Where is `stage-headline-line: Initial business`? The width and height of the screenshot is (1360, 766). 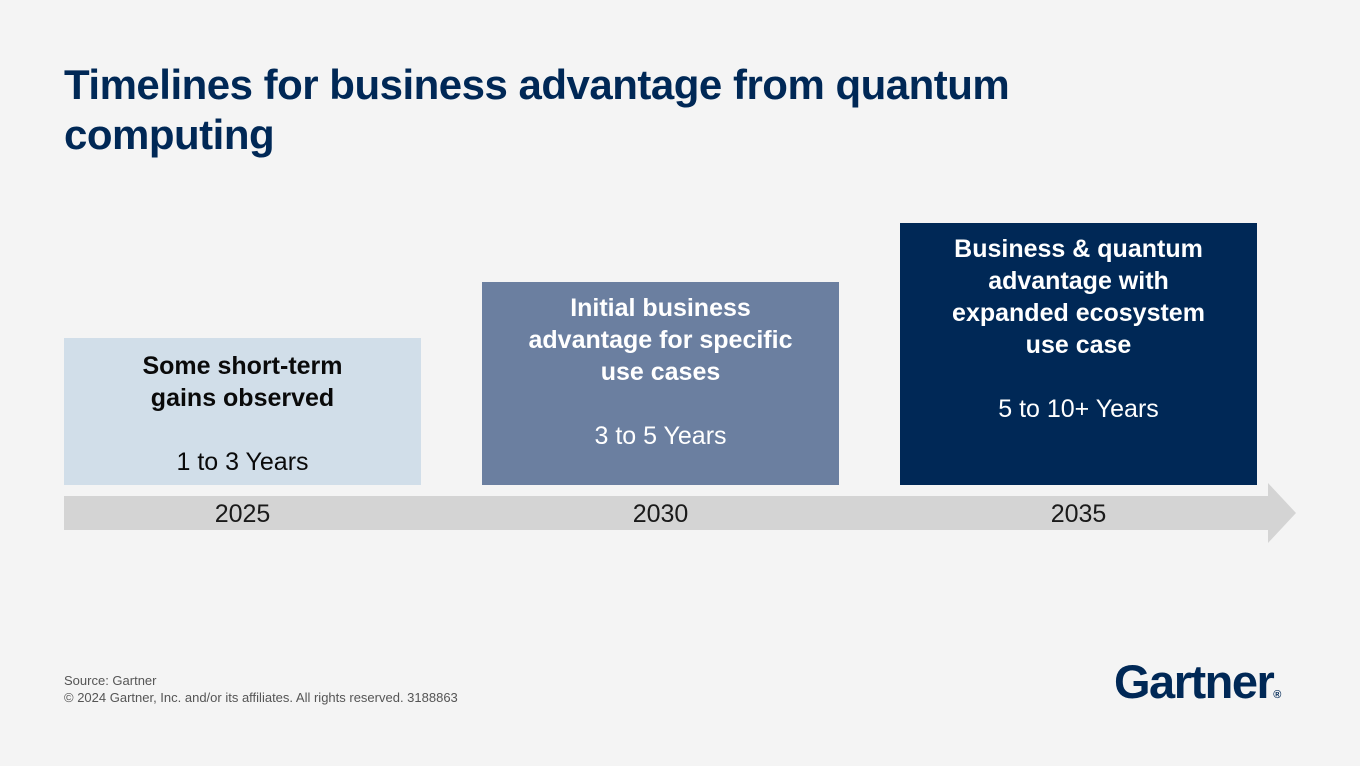
stage-headline-line: Initial business is located at coordinates (660, 308).